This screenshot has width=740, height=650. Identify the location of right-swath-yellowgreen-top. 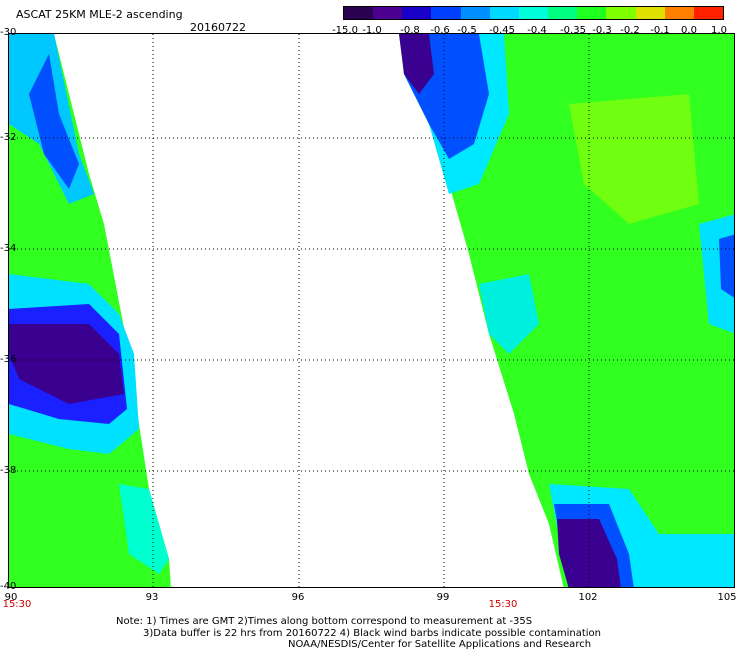
(634, 159).